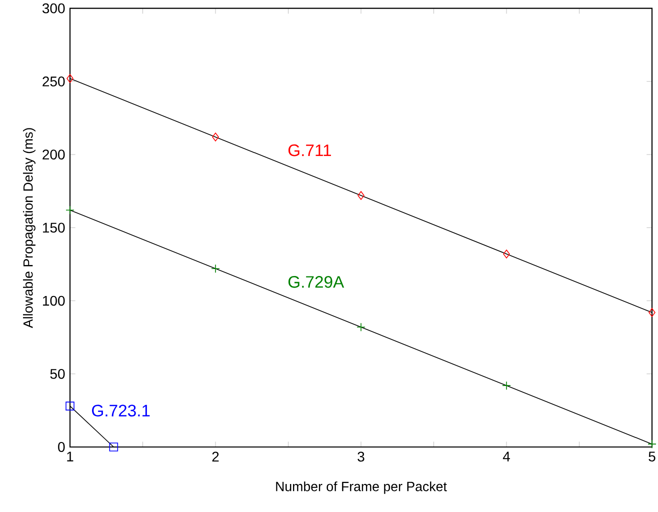 The image size is (658, 512). I want to click on x-tick-label: 4, so click(506, 457).